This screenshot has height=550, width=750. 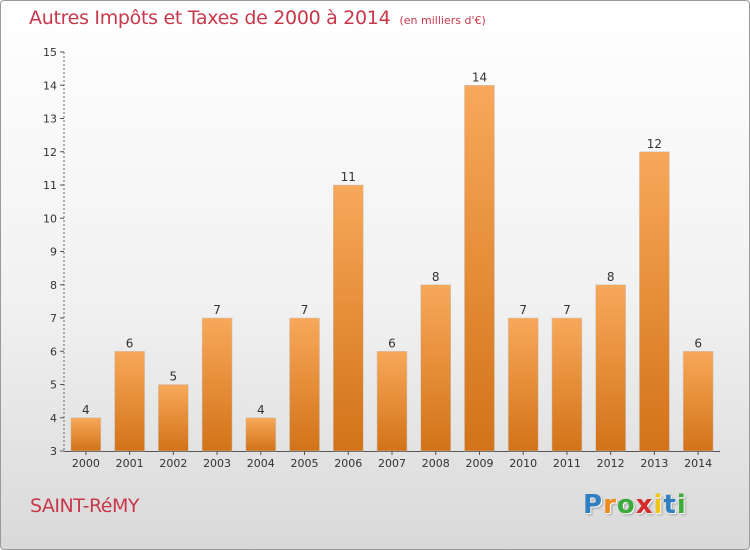 I want to click on x-tick-label: 2006, so click(x=348, y=463).